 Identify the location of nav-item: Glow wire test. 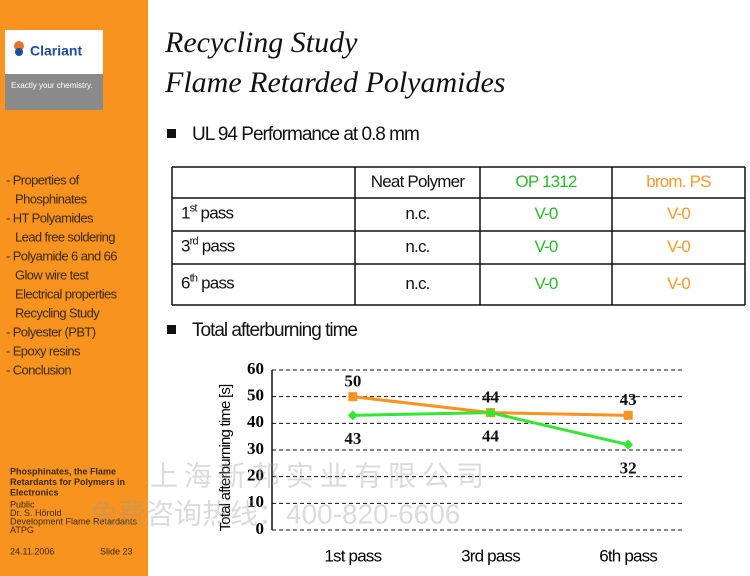
(52, 274).